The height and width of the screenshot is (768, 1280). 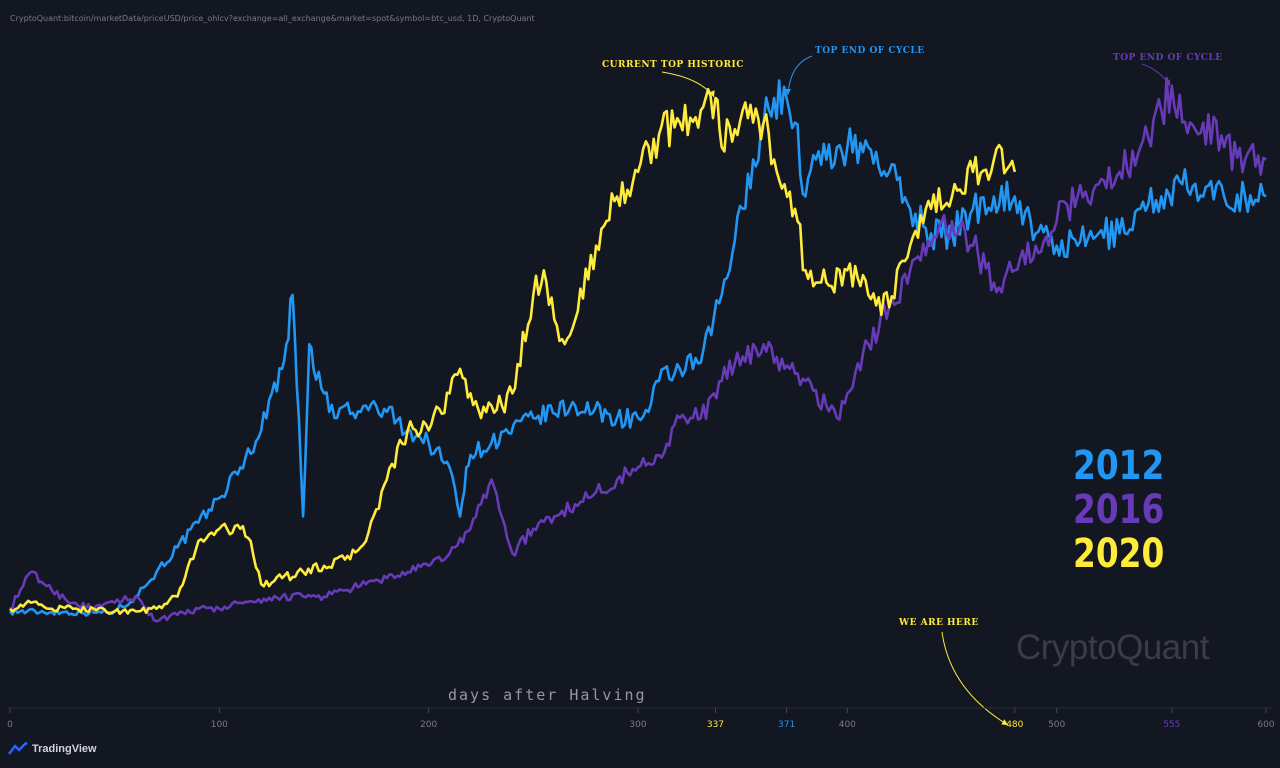 I want to click on x-tick-label: 600, so click(x=1265, y=725).